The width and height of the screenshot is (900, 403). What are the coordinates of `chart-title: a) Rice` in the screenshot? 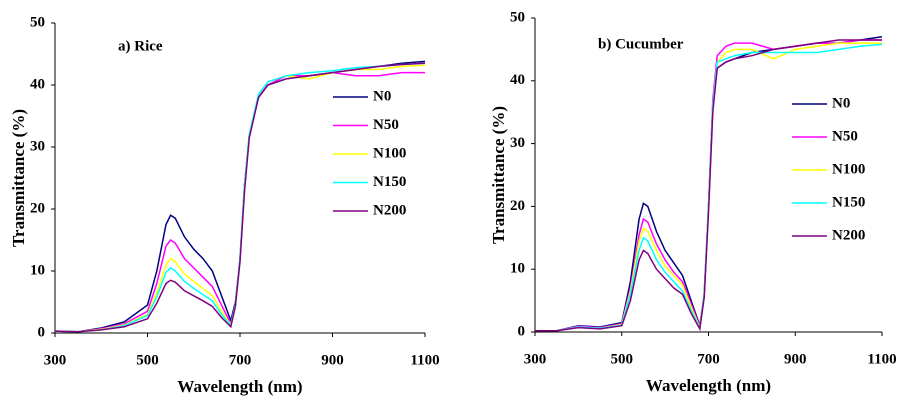 It's located at (140, 46).